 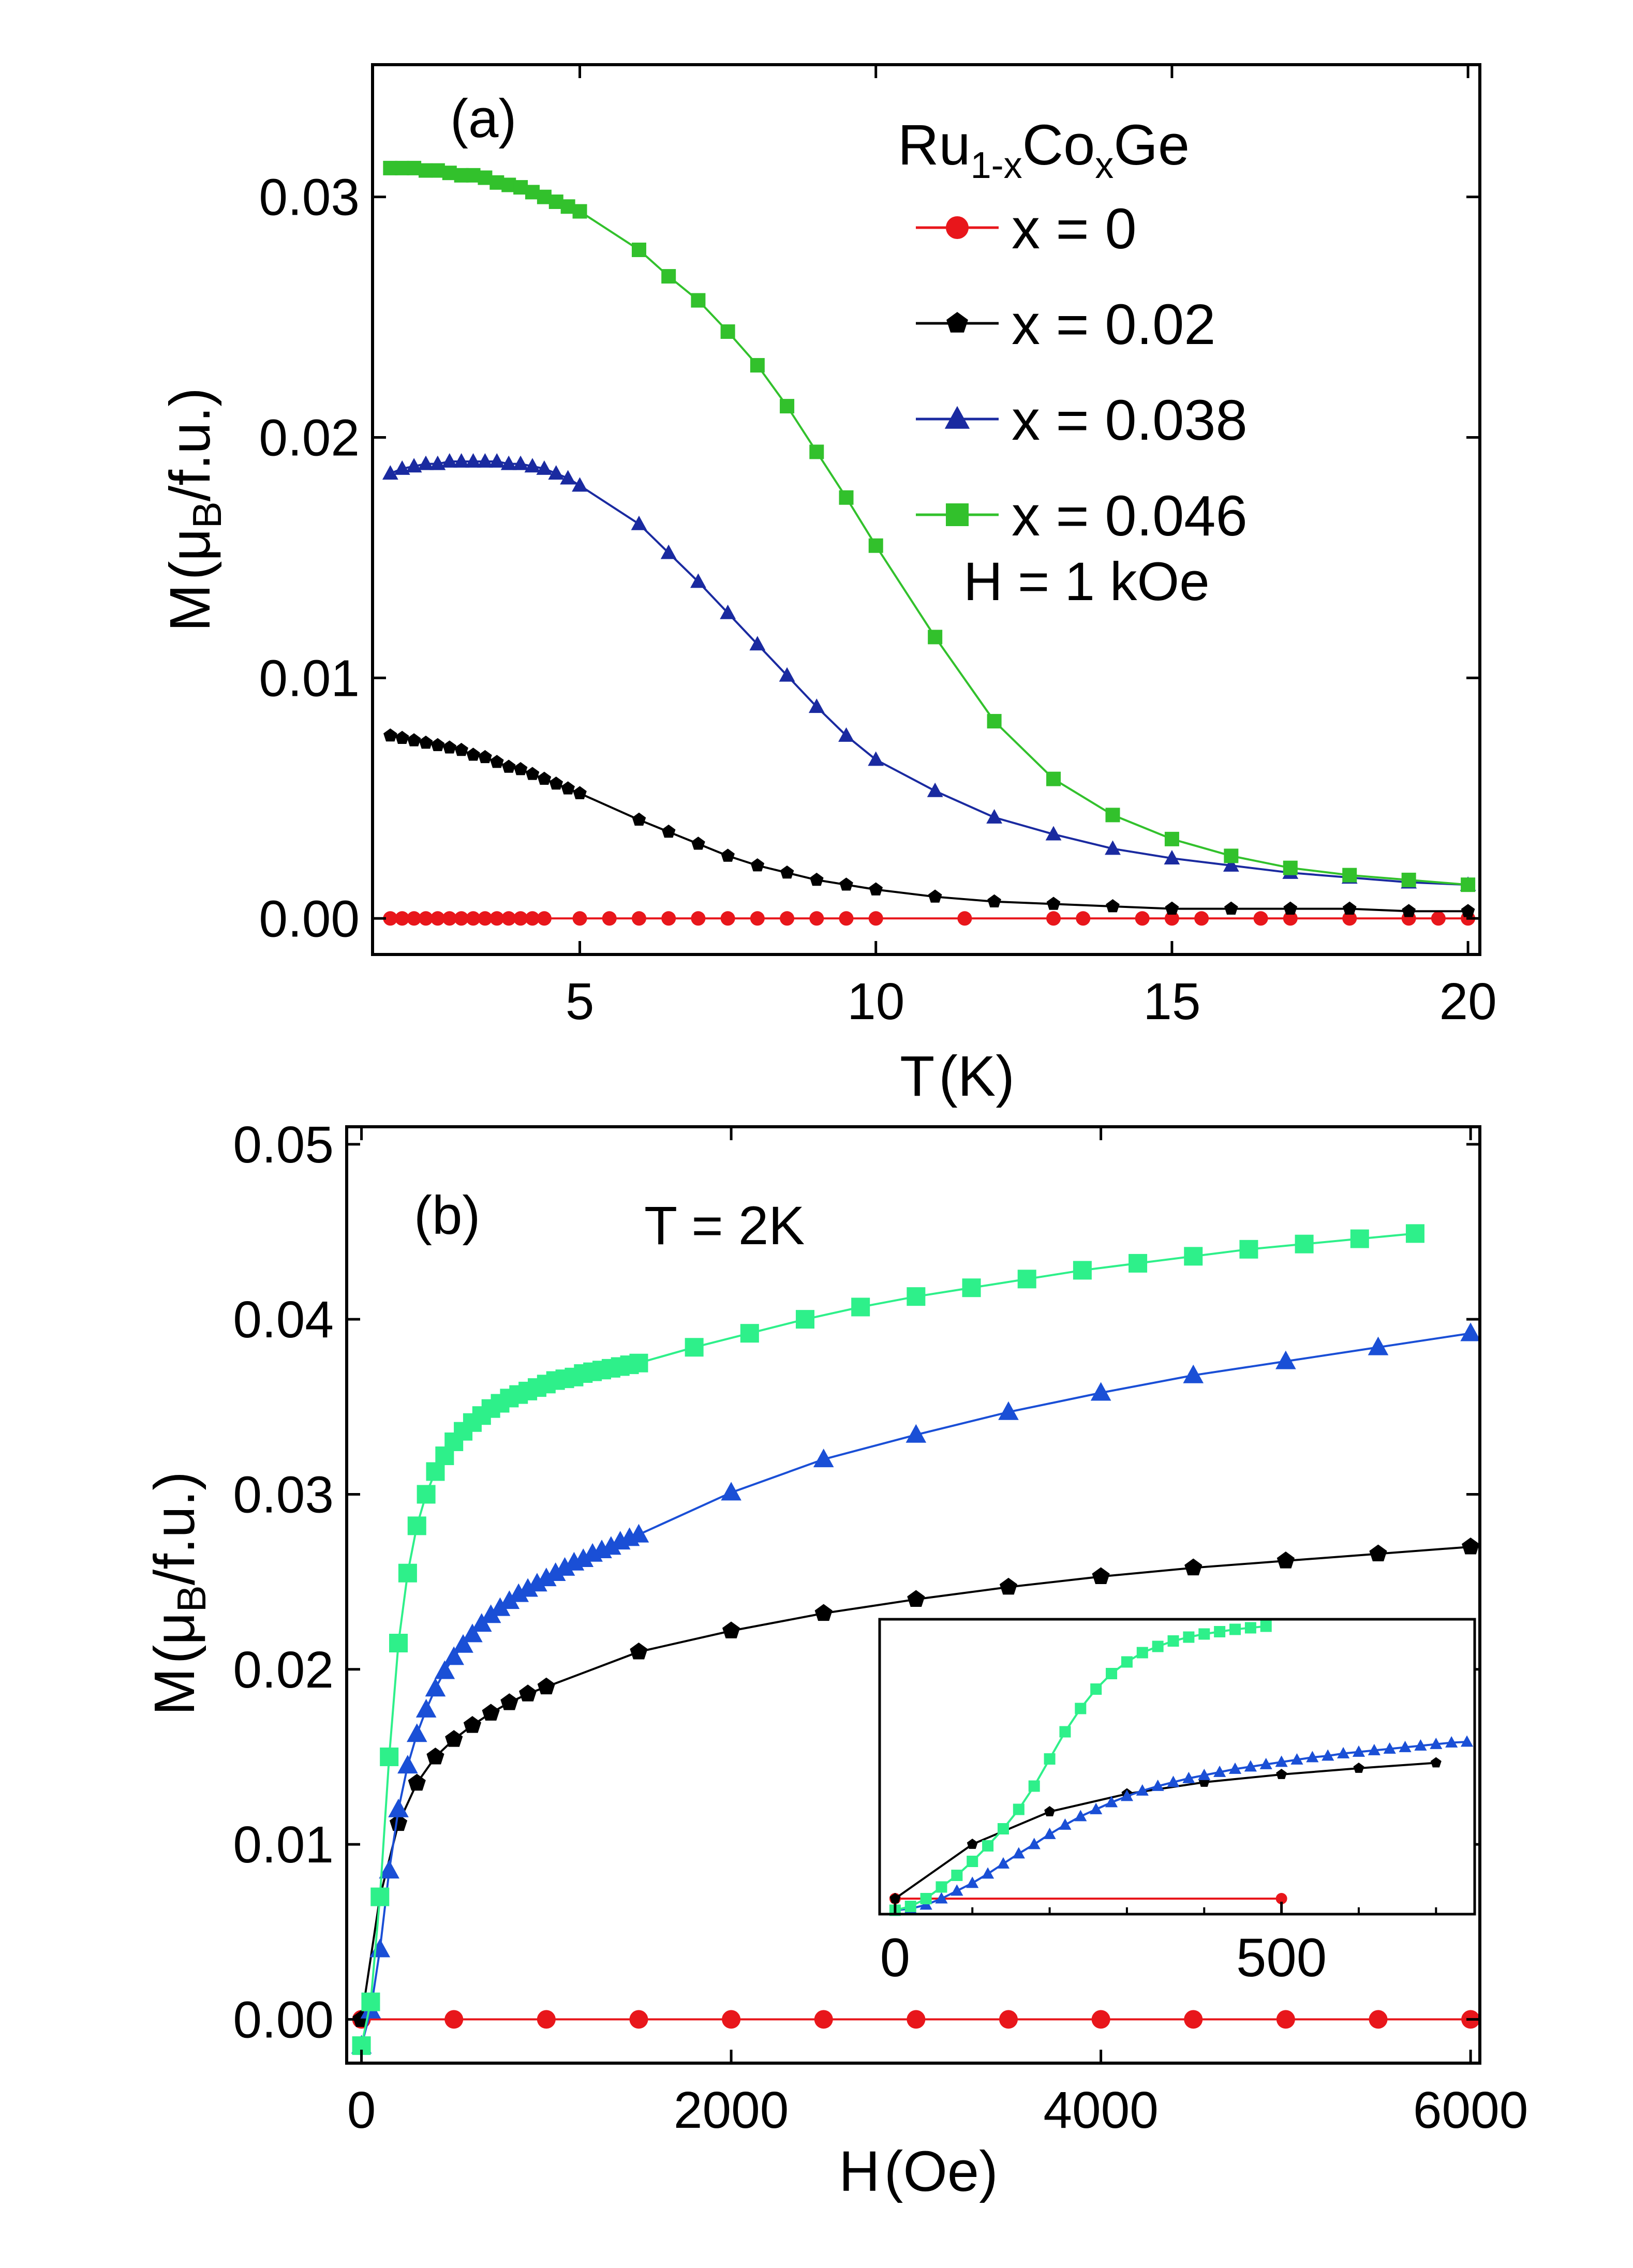 I want to click on inset-series-layer, so click(x=1181, y=1768).